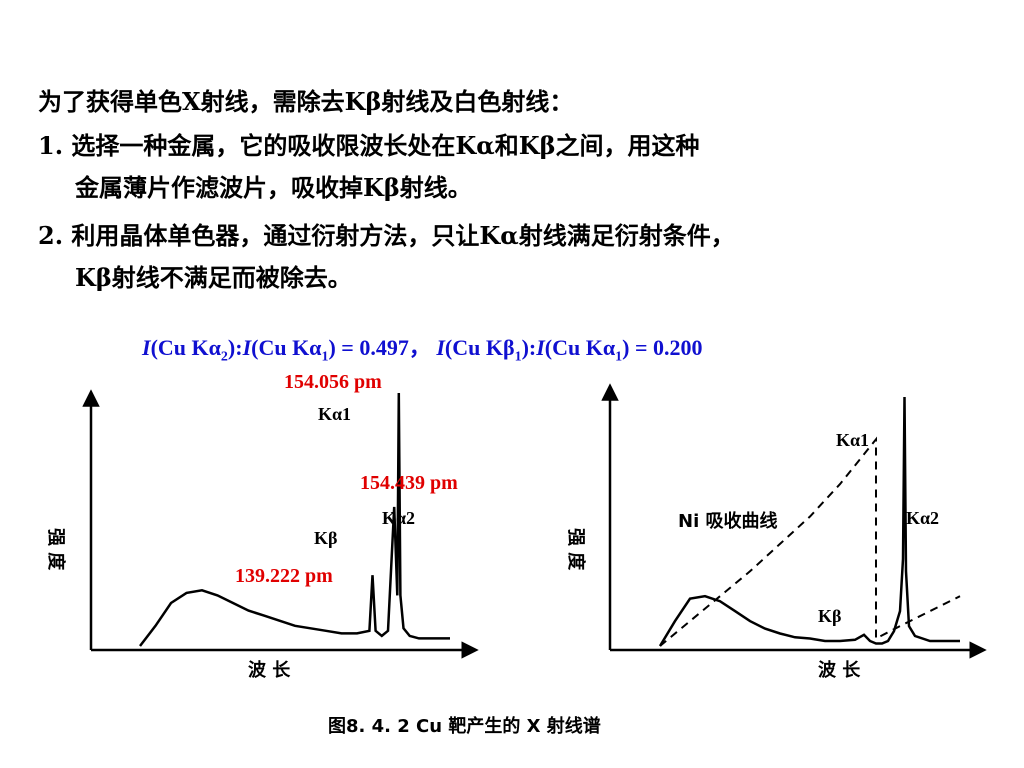 This screenshot has width=1024, height=768. Describe the element at coordinates (409, 483) in the screenshot. I see `left-ka2-wavelength: 154.439 pm` at that location.